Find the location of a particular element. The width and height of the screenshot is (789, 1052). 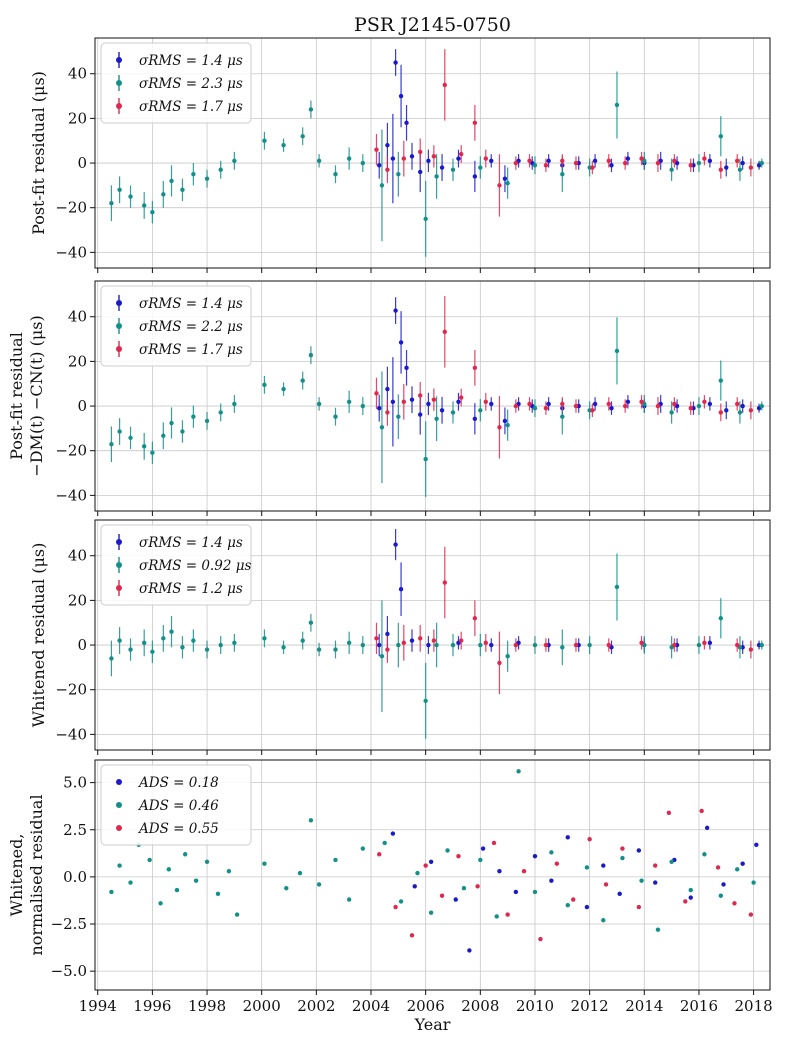

x-tick-label: 1994 is located at coordinates (98, 1006).